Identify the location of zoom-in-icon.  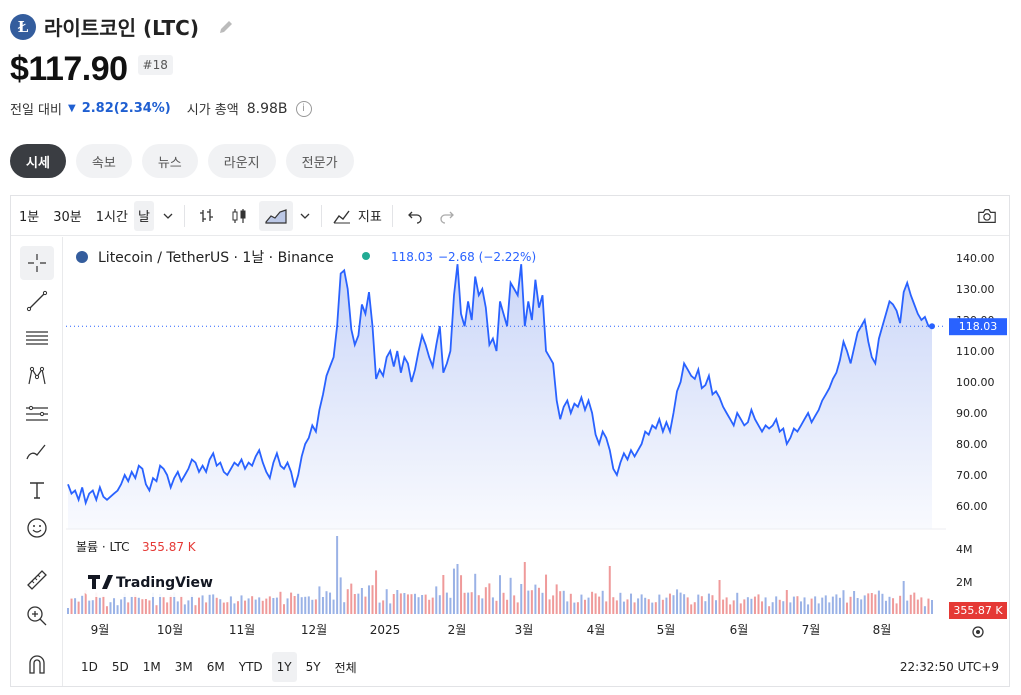
(37, 616).